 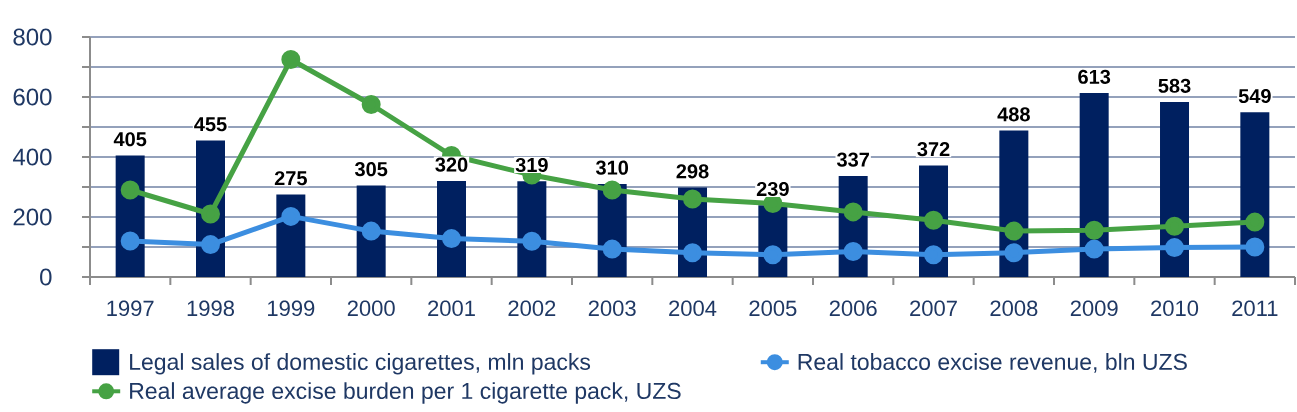 I want to click on data-label: 275, so click(x=290, y=178).